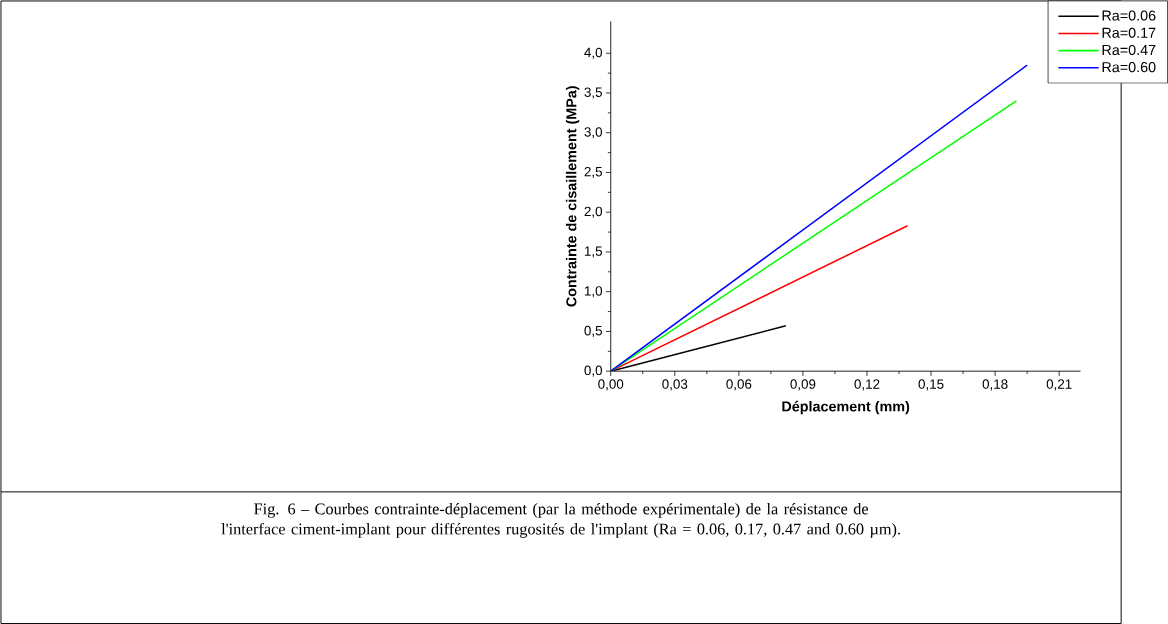  What do you see at coordinates (1129, 67) in the screenshot?
I see `legend-label: Ra=0.60` at bounding box center [1129, 67].